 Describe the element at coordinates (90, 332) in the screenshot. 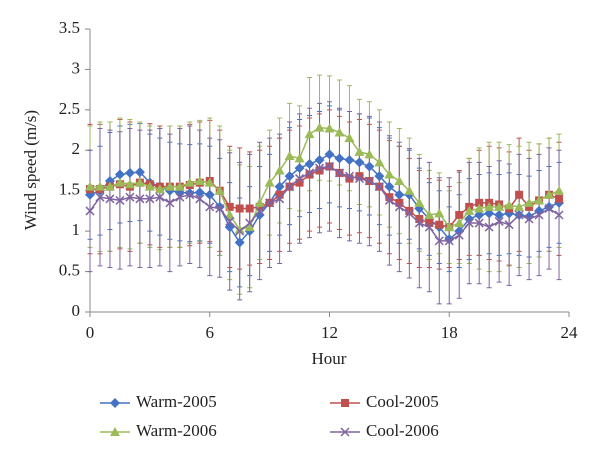

I see `x-tick-label: 0` at that location.